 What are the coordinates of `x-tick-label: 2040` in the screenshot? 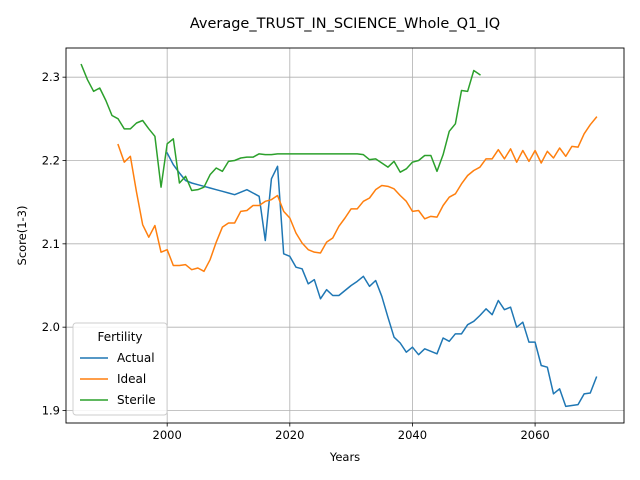 It's located at (412, 435).